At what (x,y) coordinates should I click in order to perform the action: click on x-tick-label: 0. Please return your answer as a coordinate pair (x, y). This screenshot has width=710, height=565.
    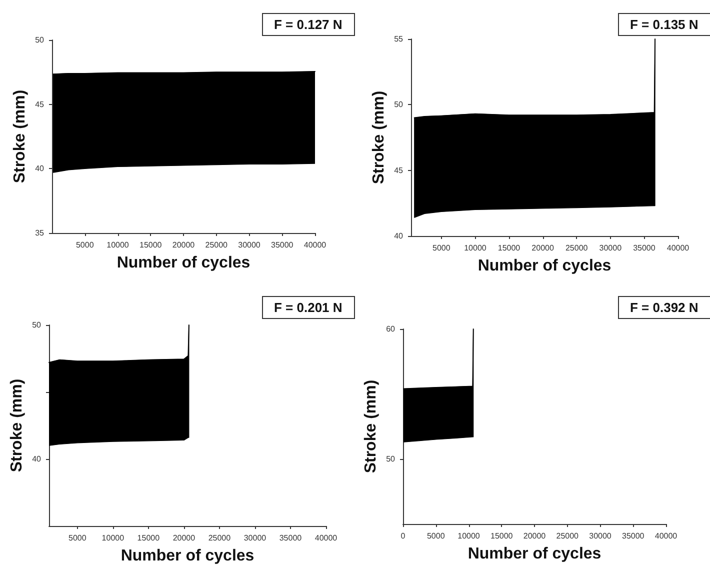
    Looking at the image, I should click on (403, 536).